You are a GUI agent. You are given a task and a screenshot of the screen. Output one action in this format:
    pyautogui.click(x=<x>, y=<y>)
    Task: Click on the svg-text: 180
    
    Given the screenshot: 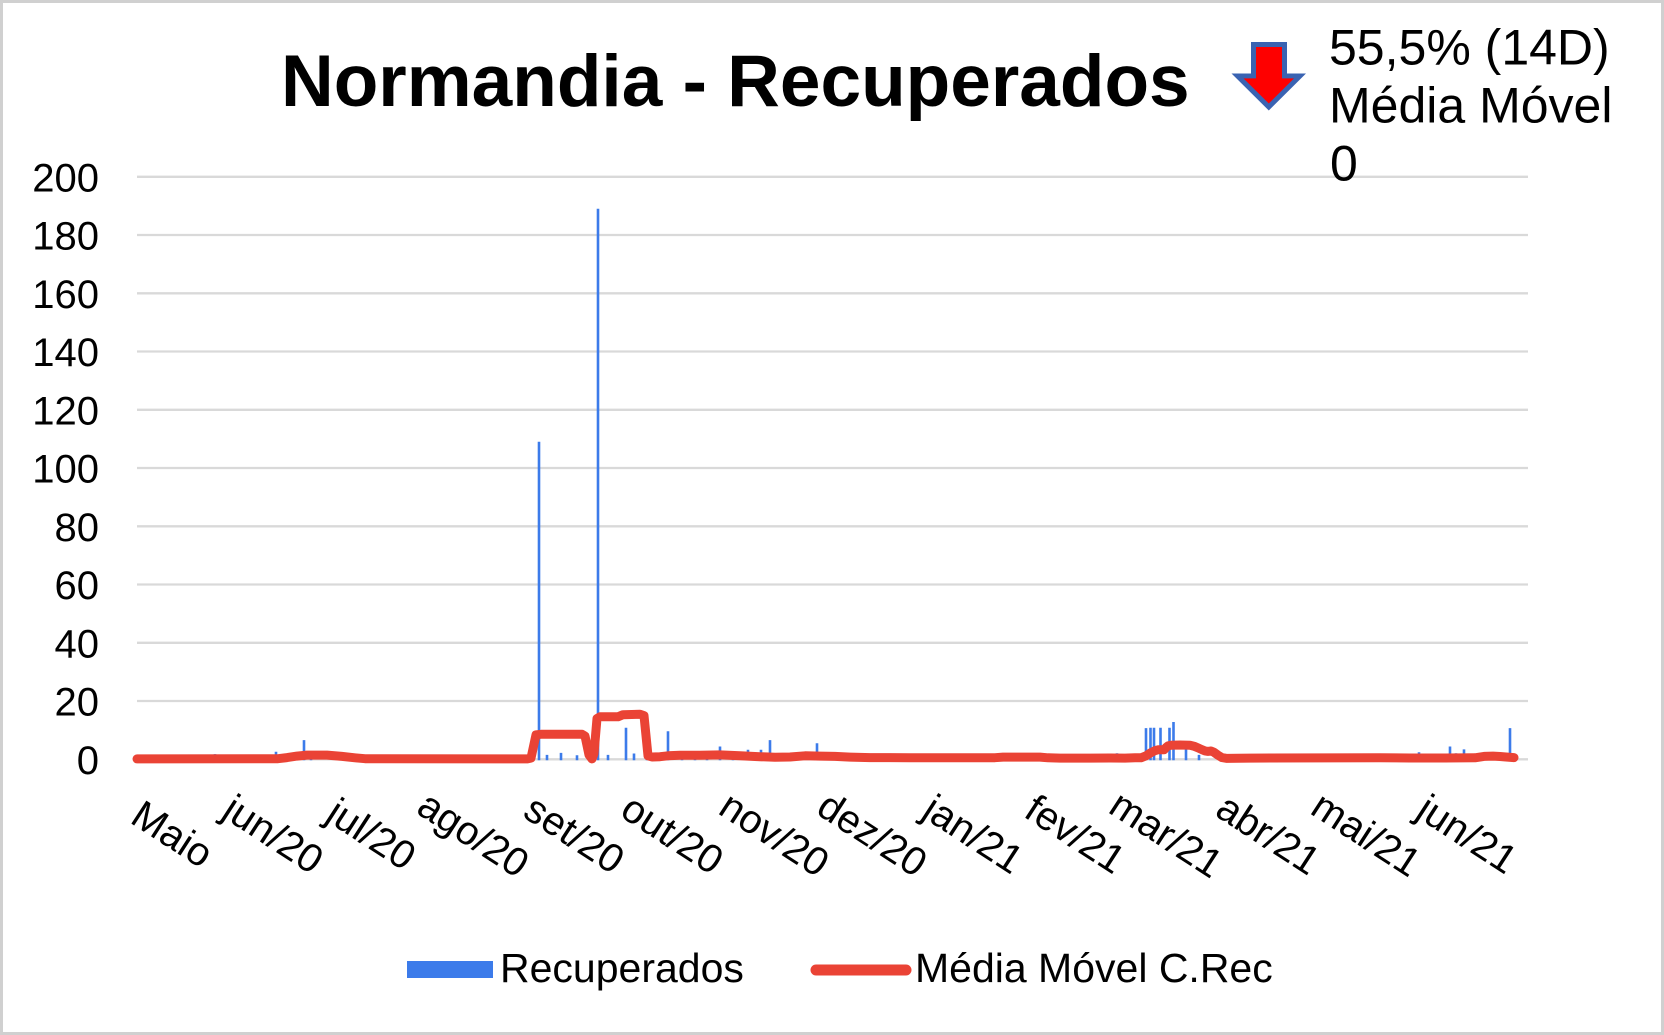 What is the action you would take?
    pyautogui.click(x=65, y=237)
    